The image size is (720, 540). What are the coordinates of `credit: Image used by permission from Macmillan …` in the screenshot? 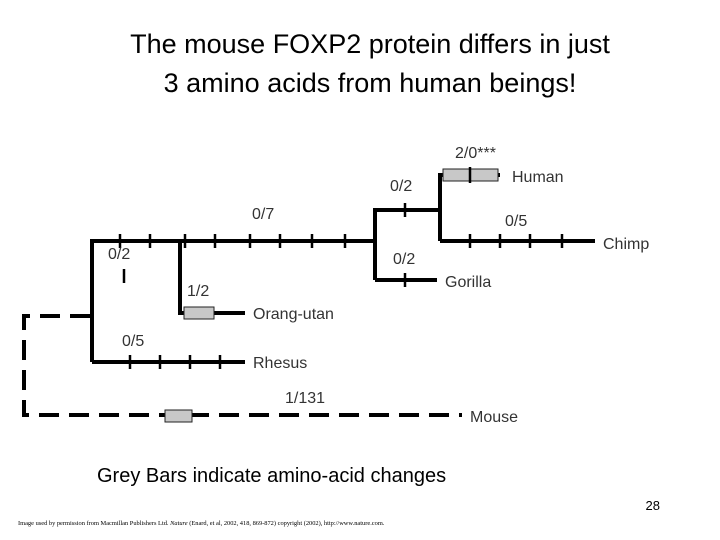 It's located at (201, 523).